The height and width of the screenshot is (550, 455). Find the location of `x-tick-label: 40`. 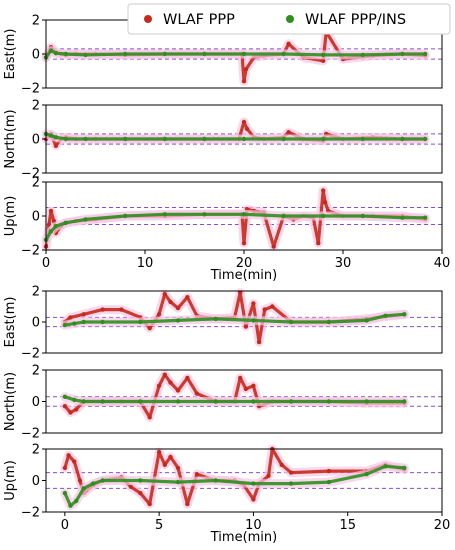

x-tick-label: 40 is located at coordinates (442, 263).